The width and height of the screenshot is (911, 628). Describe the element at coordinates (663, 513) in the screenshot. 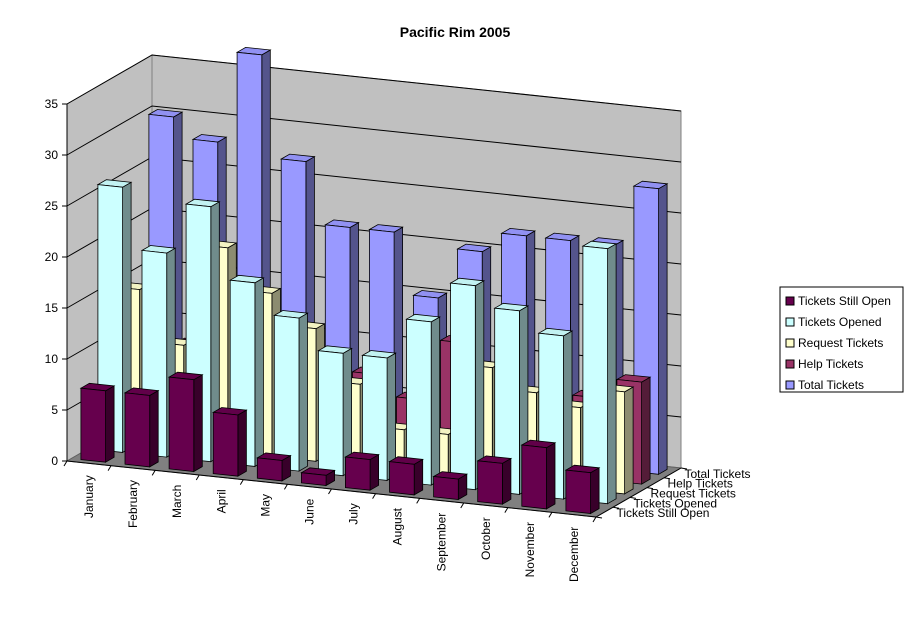

I see `depth-tick-label: Tickets Still Open` at that location.